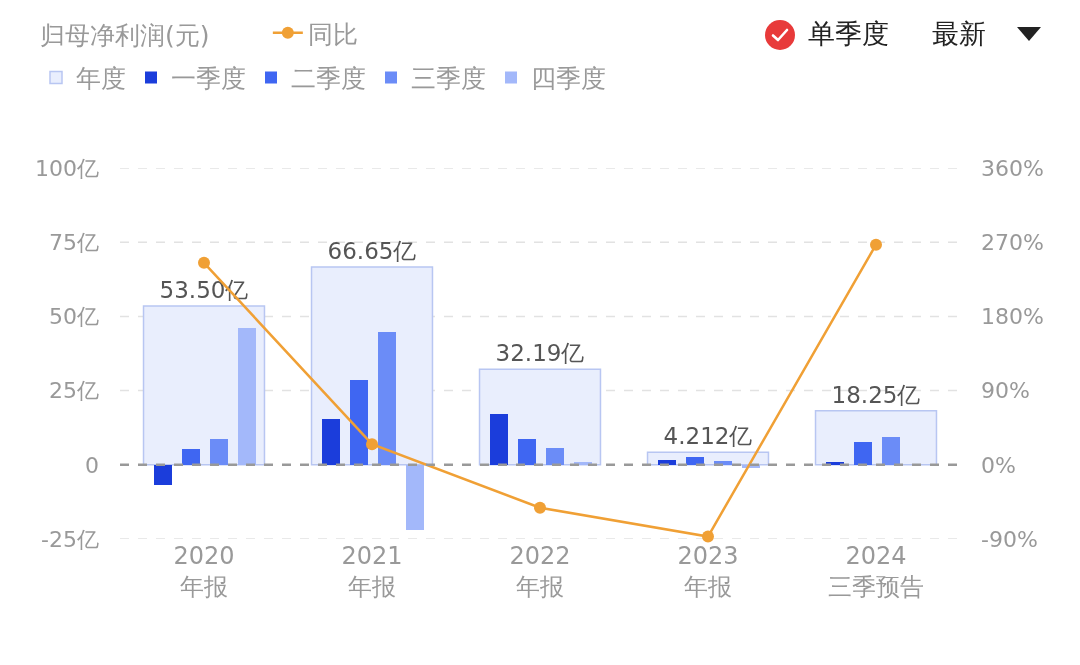 This screenshot has height=665, width=1080. Describe the element at coordinates (998, 465) in the screenshot. I see `y2-tick-label: 0%` at that location.